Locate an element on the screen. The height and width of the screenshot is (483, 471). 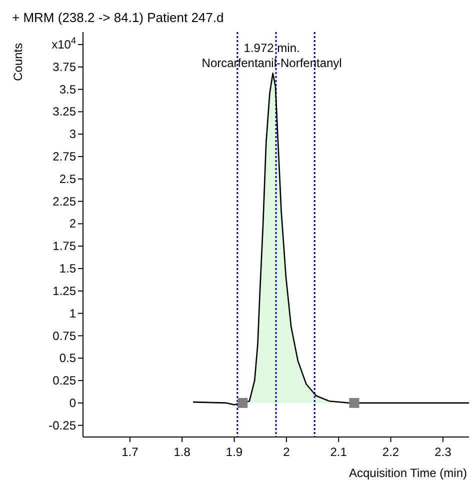
x-tick-label: 2 is located at coordinates (286, 452).